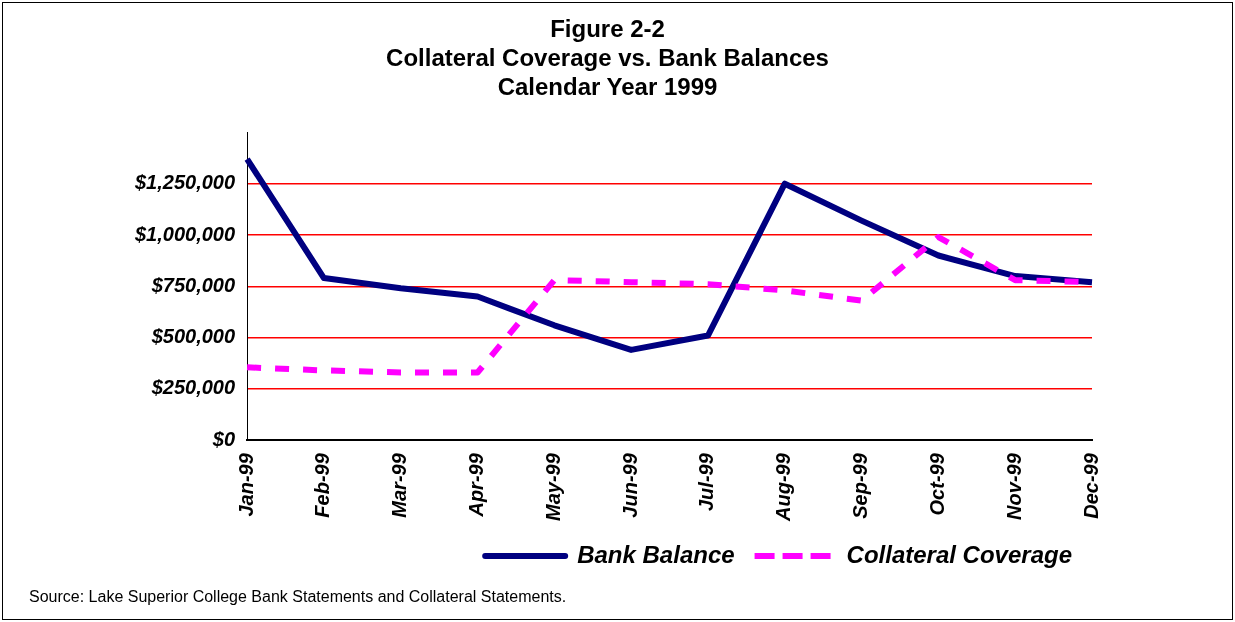  What do you see at coordinates (184, 233) in the screenshot?
I see `y-tick-label: $1,000,000` at bounding box center [184, 233].